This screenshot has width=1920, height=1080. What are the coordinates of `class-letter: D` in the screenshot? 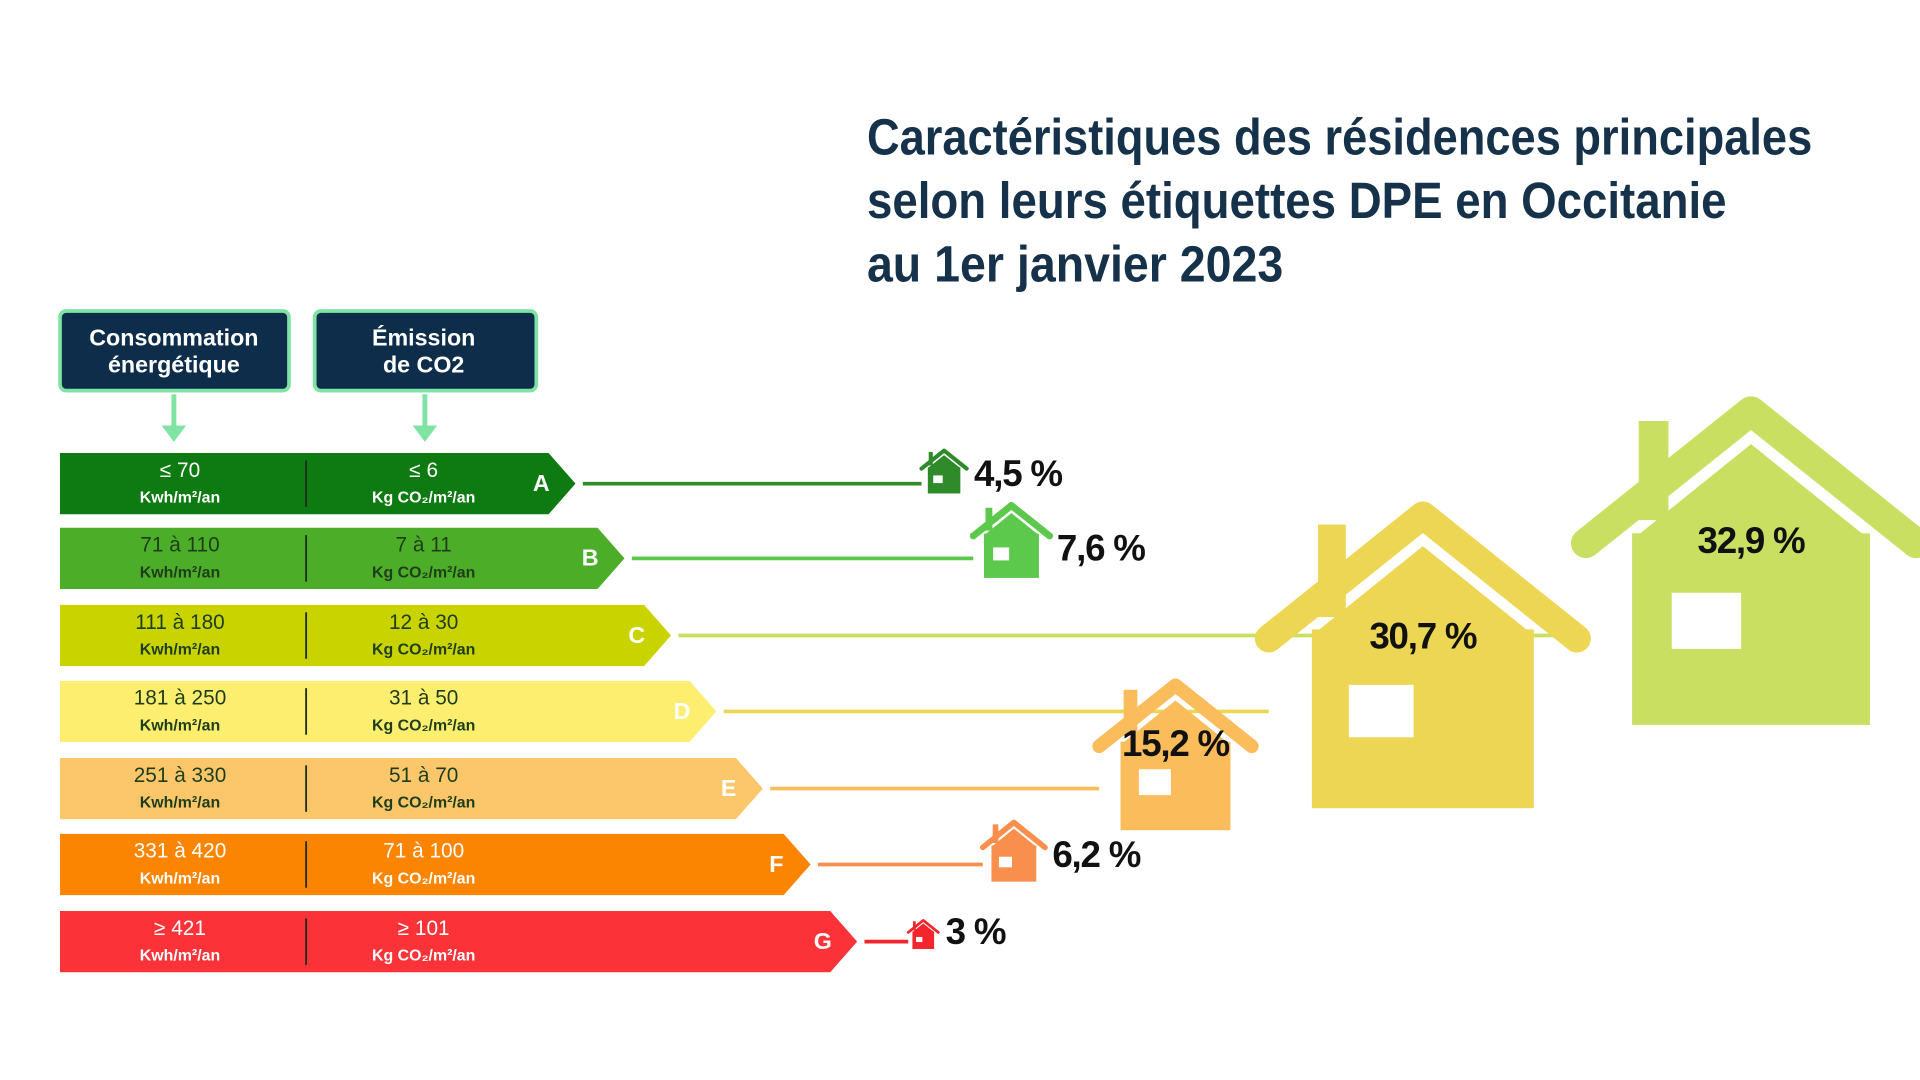 It's located at (682, 711).